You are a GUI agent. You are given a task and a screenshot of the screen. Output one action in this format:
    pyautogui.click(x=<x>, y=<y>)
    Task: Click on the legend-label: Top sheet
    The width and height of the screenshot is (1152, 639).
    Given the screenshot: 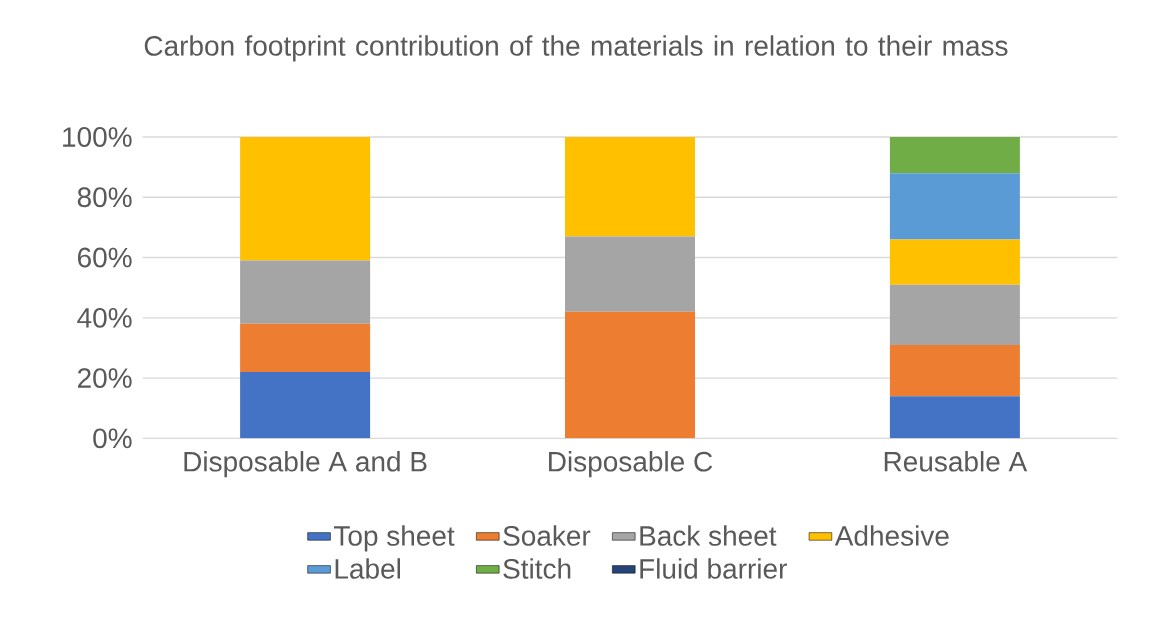 What is the action you would take?
    pyautogui.click(x=394, y=538)
    